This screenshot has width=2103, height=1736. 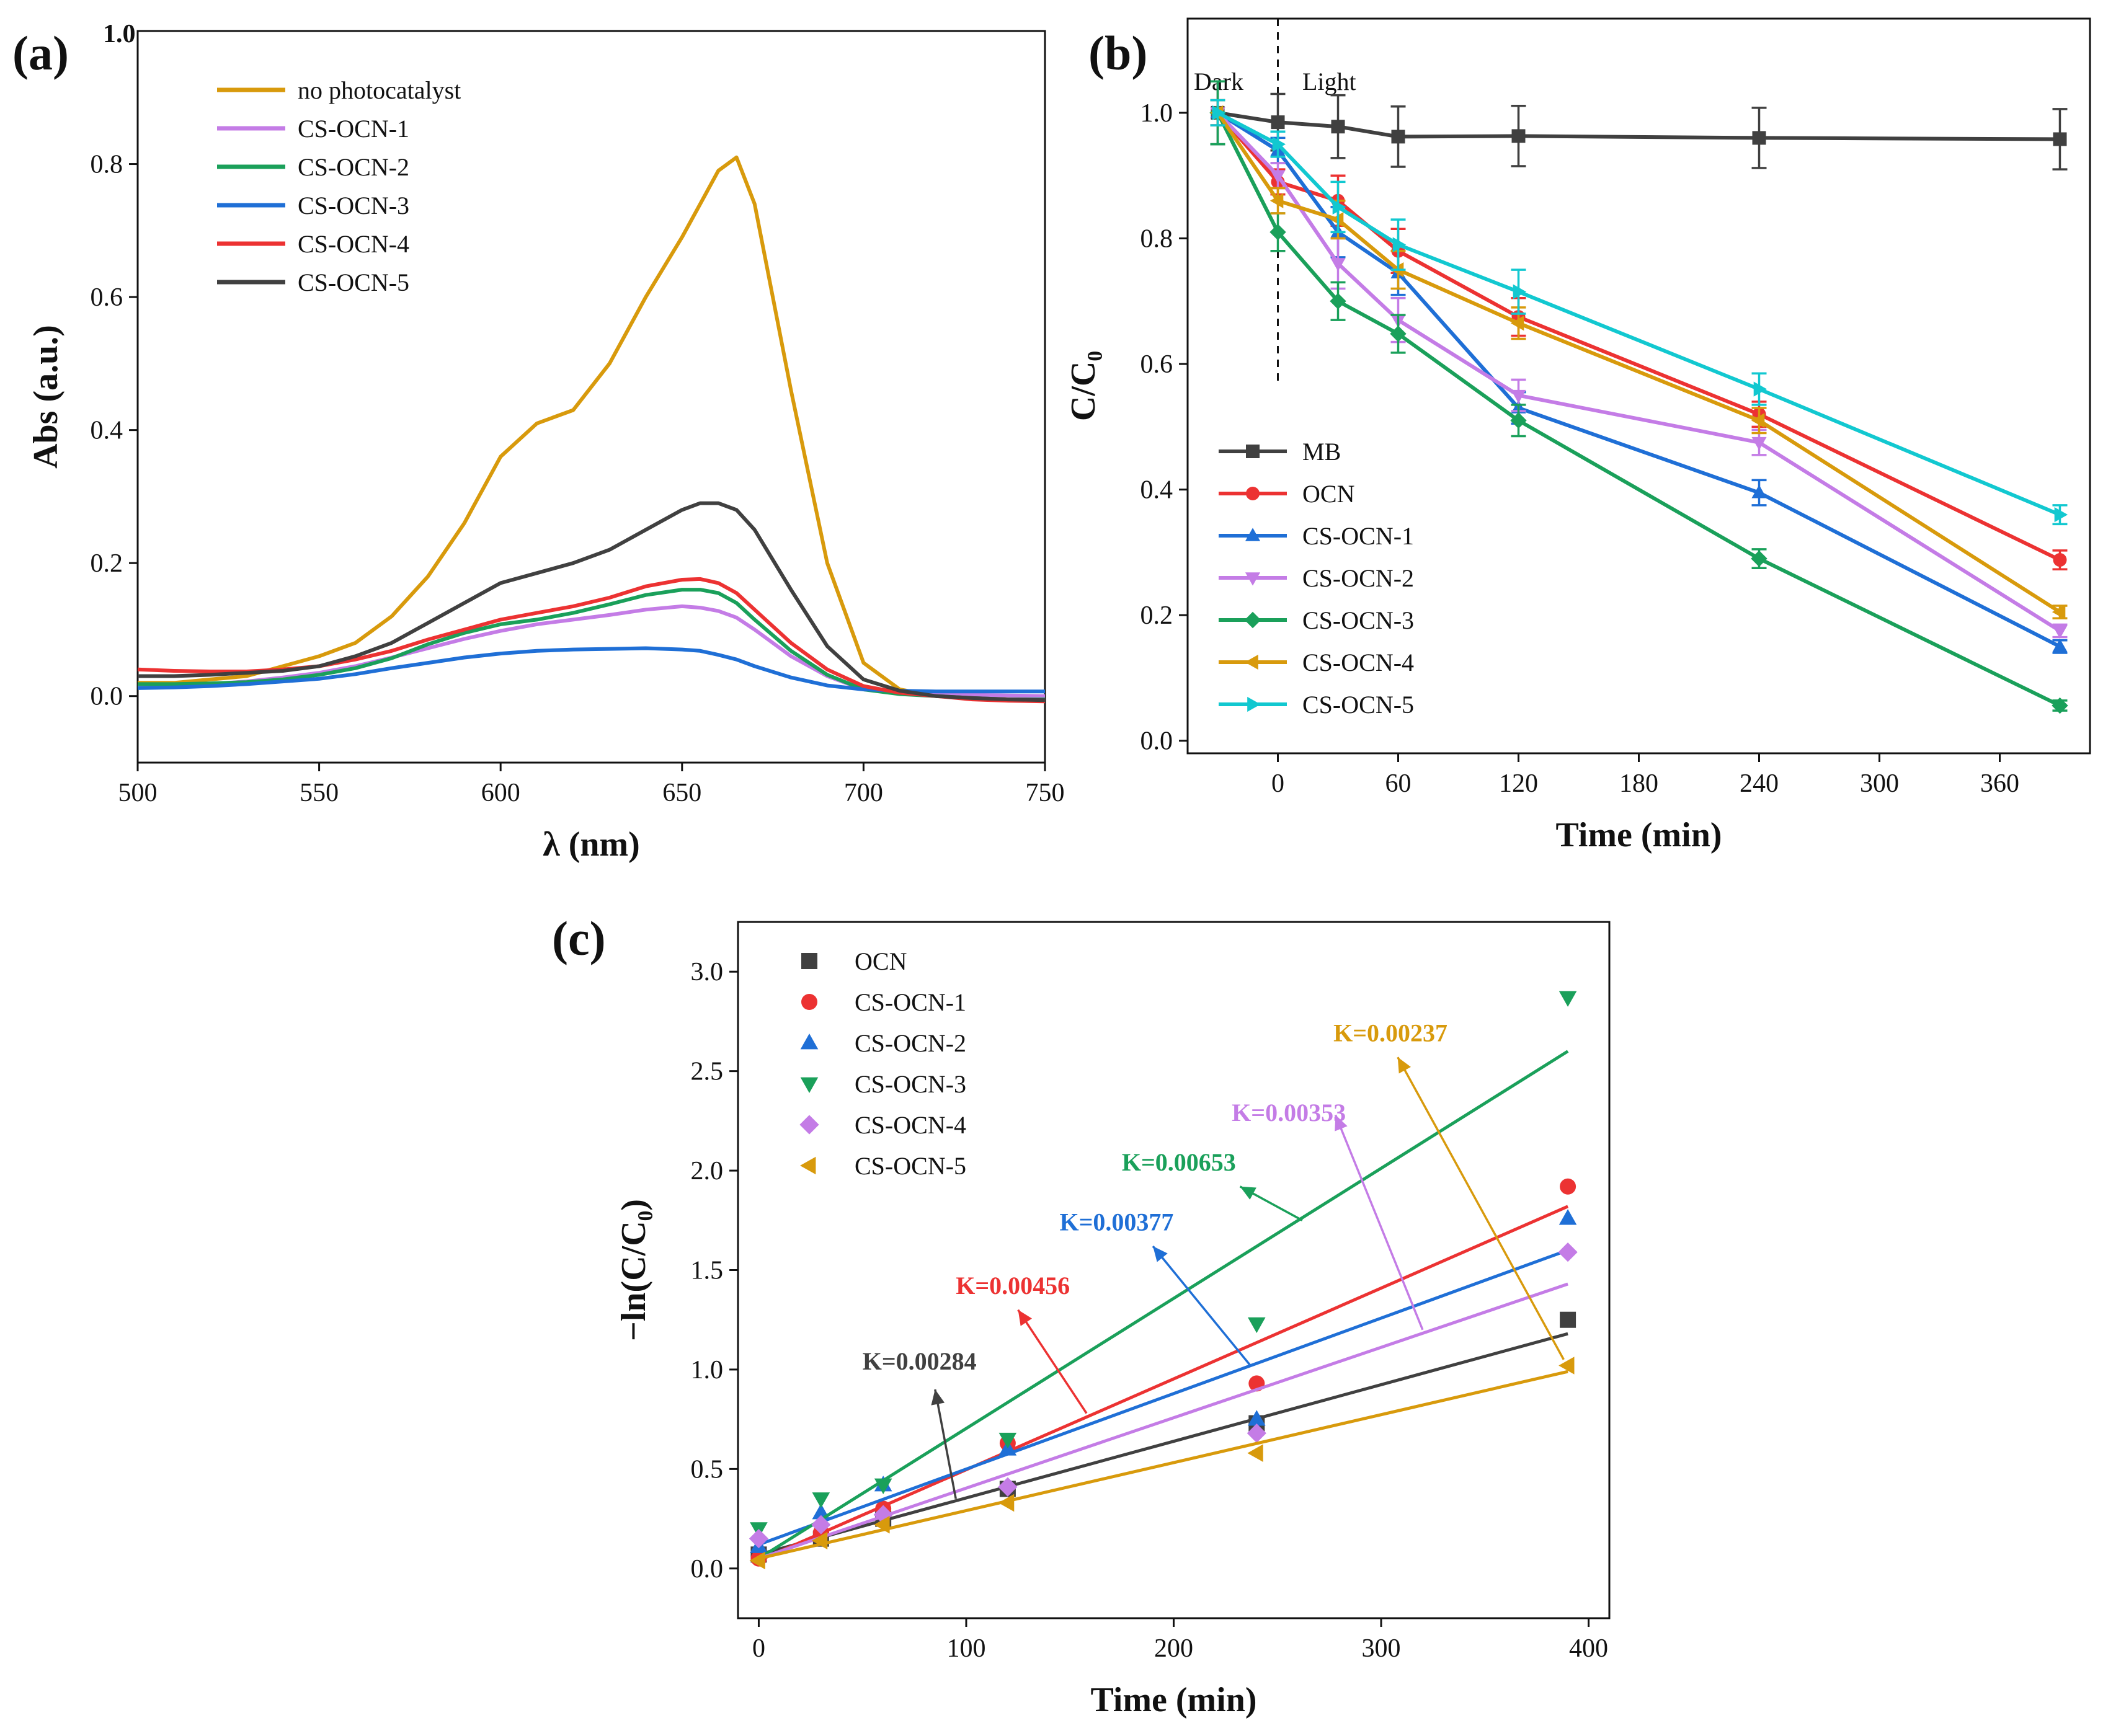 What do you see at coordinates (107, 165) in the screenshot?
I see `y-tick-label: 0.8` at bounding box center [107, 165].